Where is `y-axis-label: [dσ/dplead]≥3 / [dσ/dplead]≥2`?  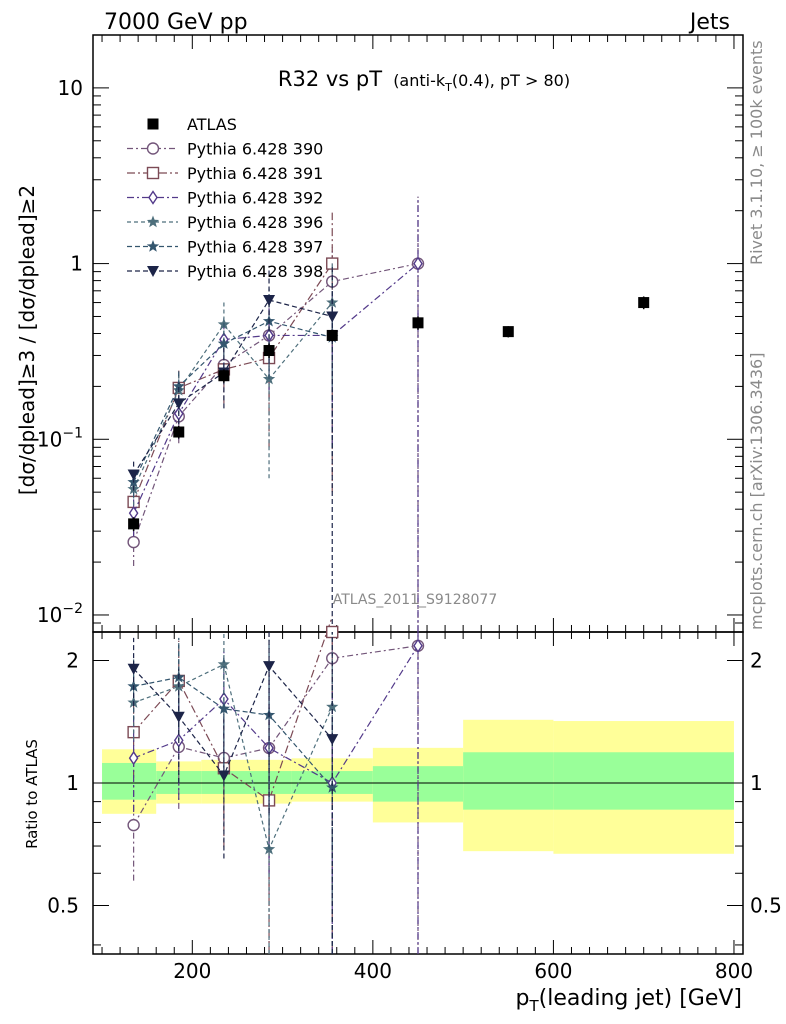 y-axis-label: [dσ/dplead]≥3 / [dσ/dplead]≥2 is located at coordinates (27, 340).